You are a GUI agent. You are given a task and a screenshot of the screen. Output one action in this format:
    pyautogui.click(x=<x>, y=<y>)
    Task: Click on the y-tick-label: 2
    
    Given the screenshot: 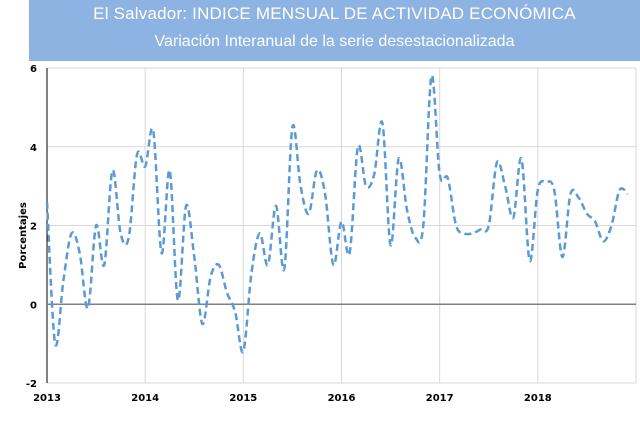 What is the action you would take?
    pyautogui.click(x=33, y=227)
    